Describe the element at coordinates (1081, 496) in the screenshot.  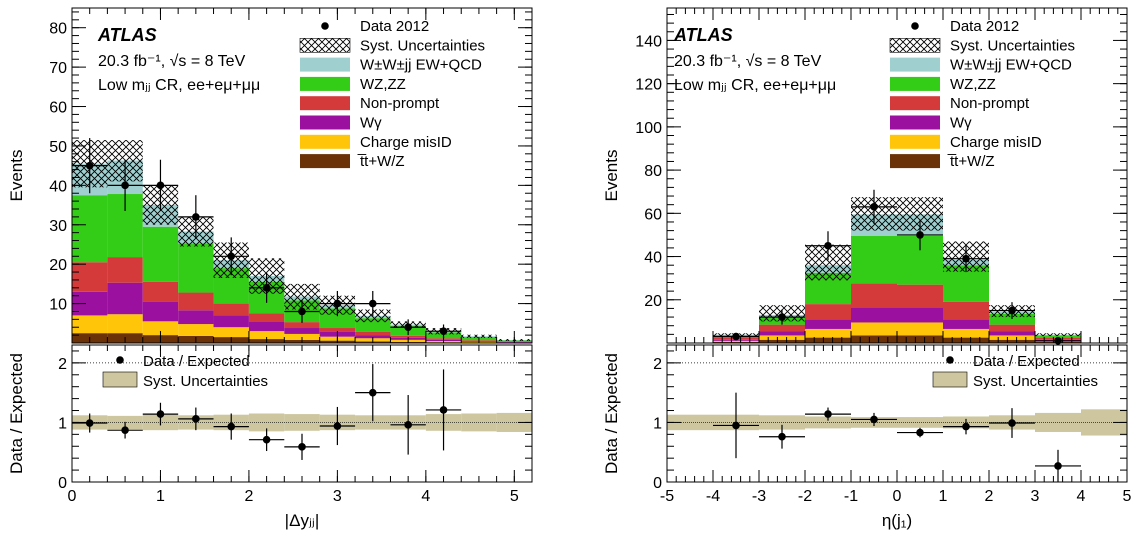
I see `x-tick-label: 4` at that location.